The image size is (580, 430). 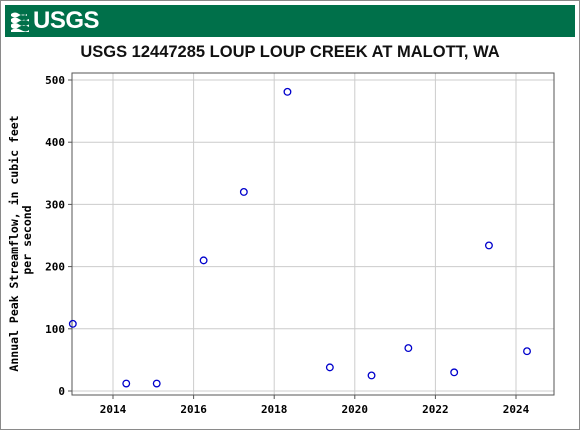 I want to click on usgs-logo: USGS, so click(x=54, y=21).